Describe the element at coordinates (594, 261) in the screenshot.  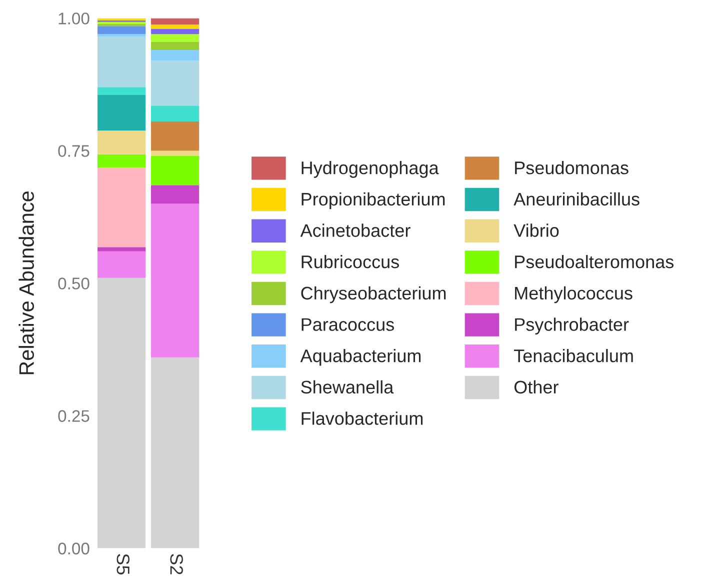
I see `legend-label: Pseudoalteromonas` at that location.